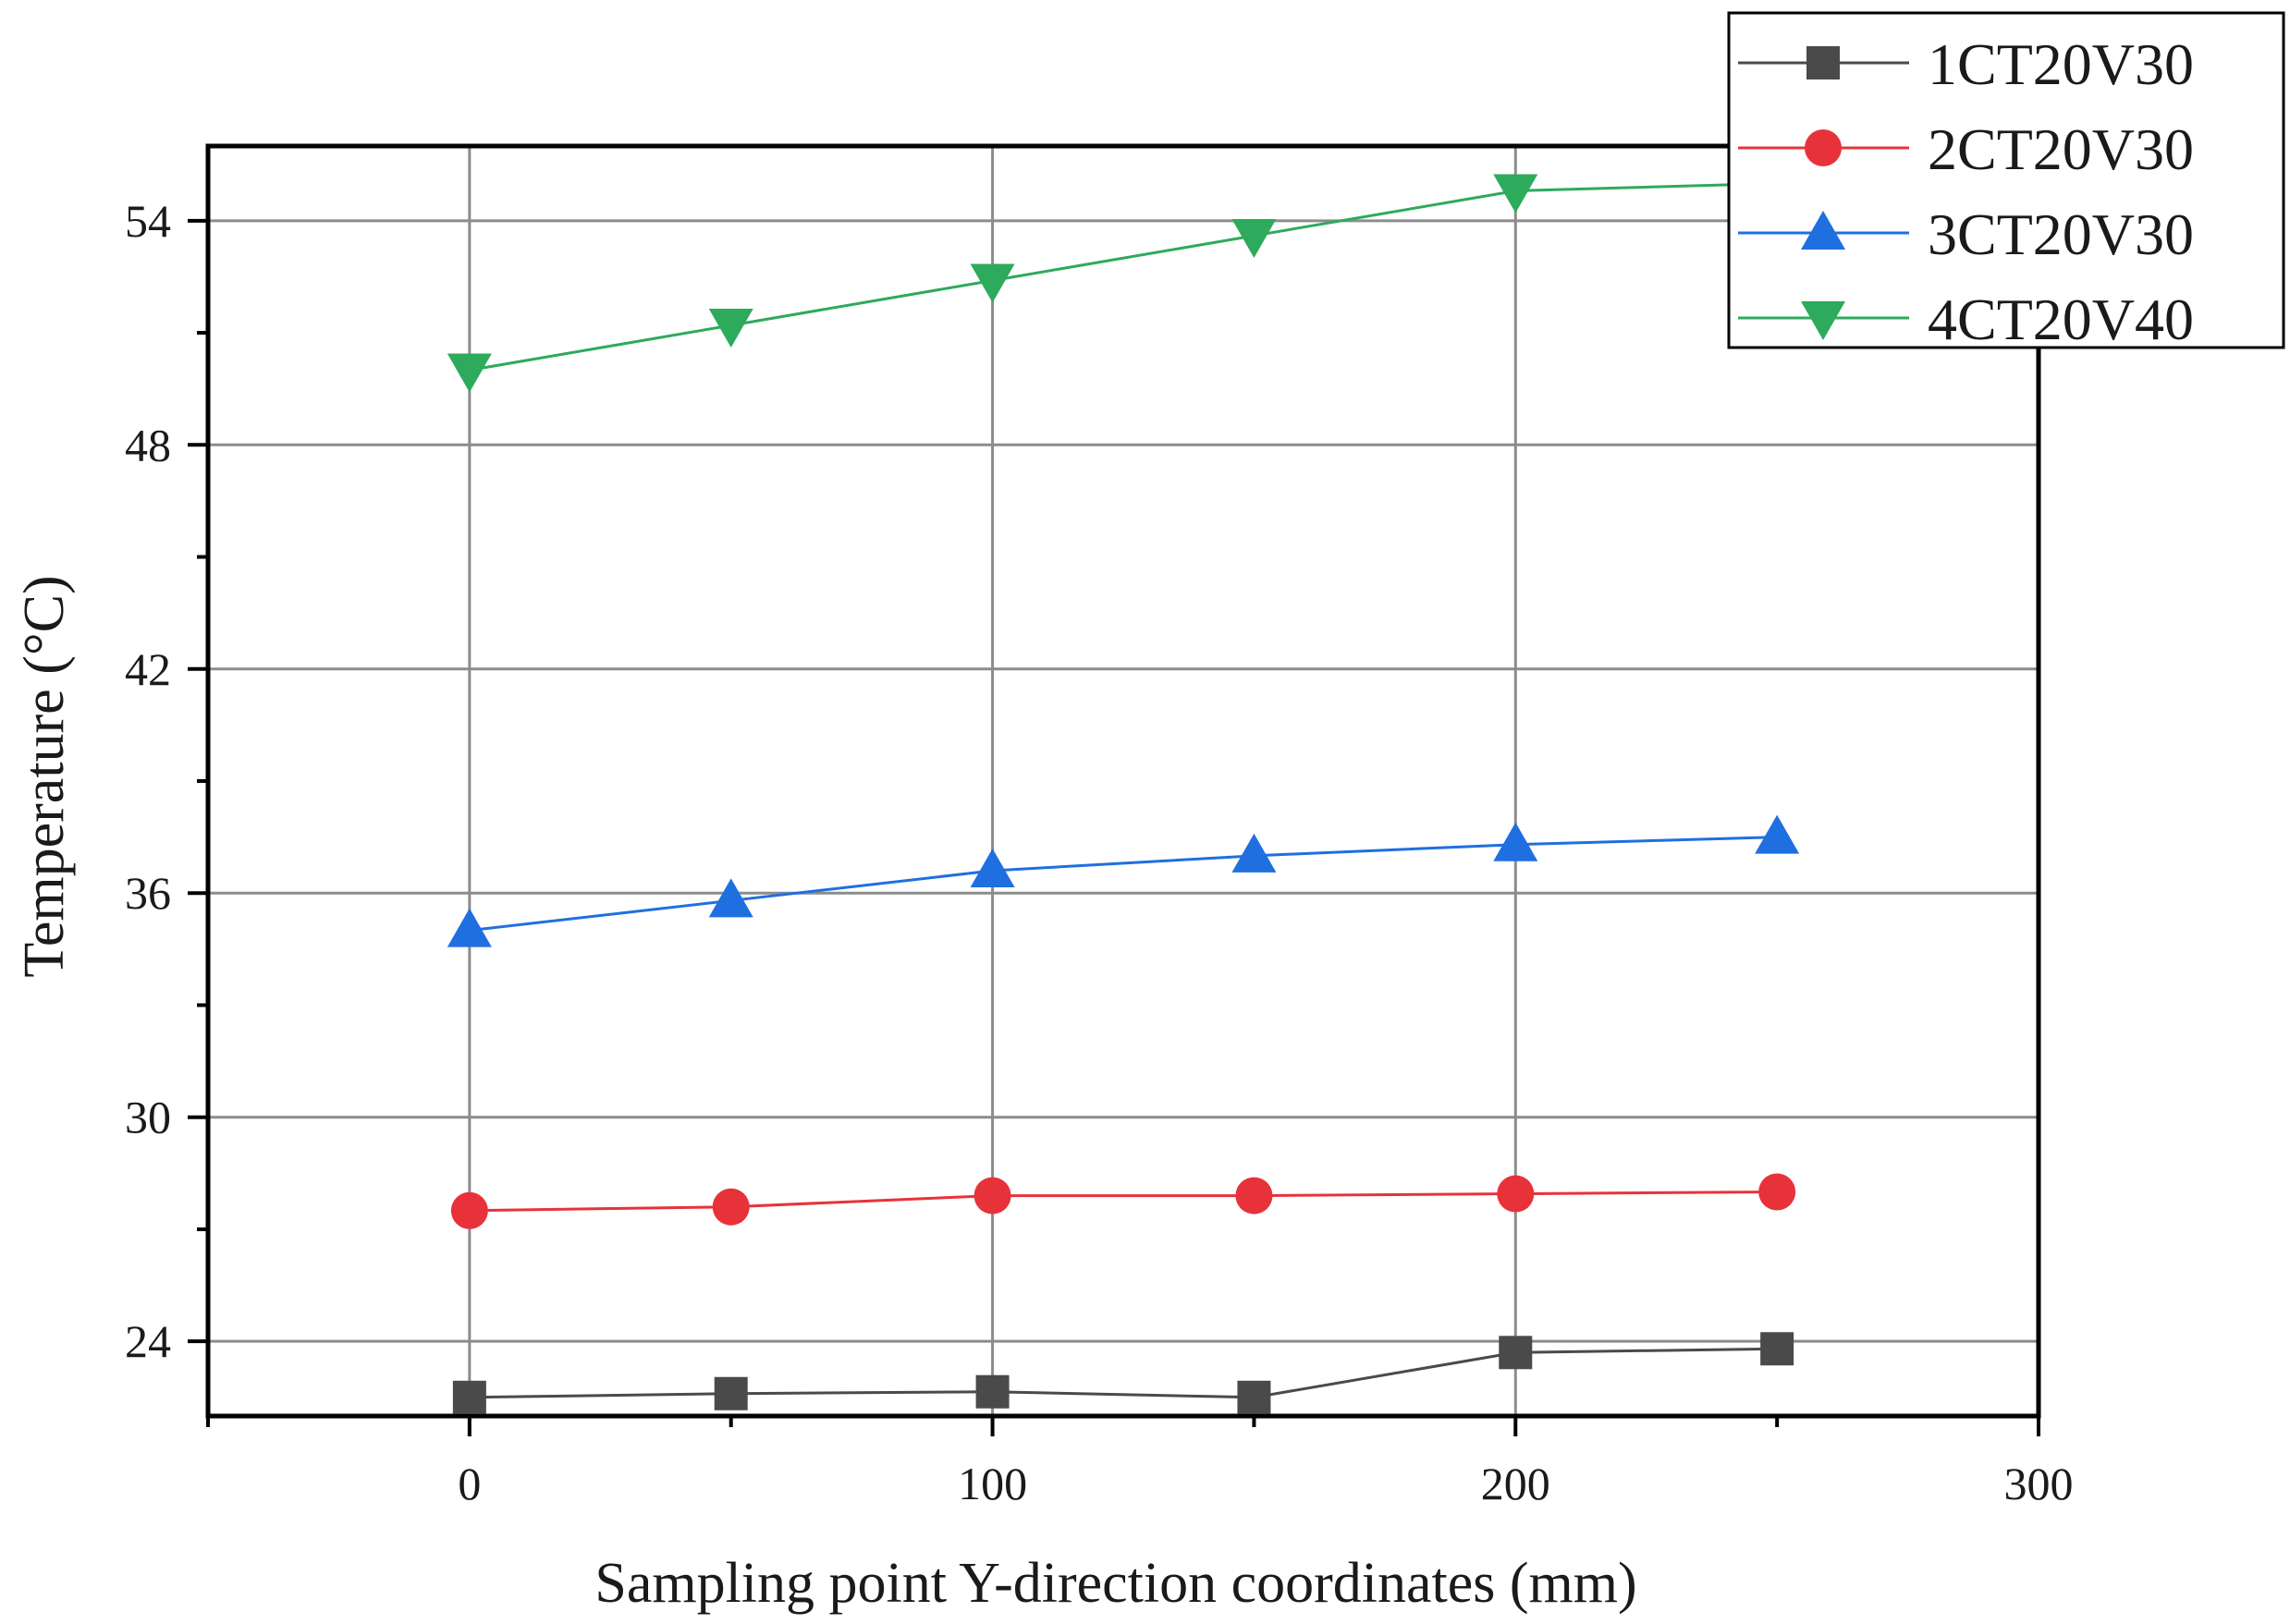 The height and width of the screenshot is (1624, 2290). I want to click on series-3CT20V30, so click(1123, 880).